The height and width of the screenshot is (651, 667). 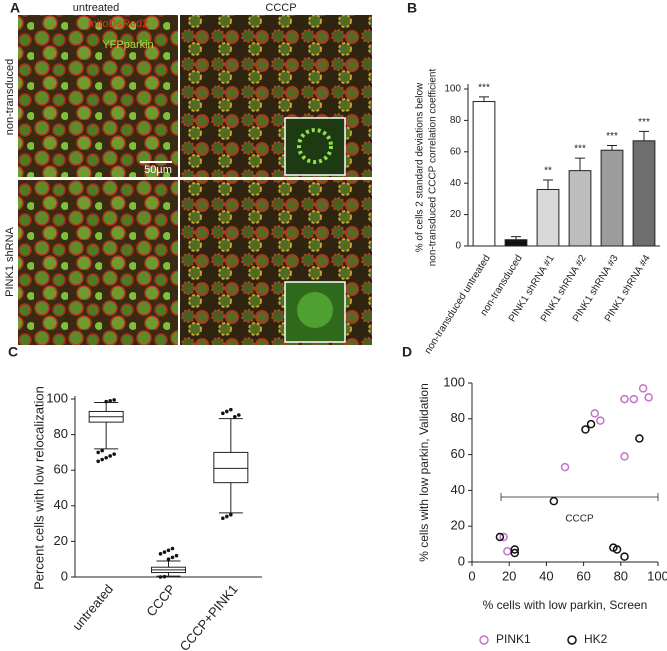 What do you see at coordinates (38, 488) in the screenshot?
I see `y-axis-label: Percent cells with low relocalization` at bounding box center [38, 488].